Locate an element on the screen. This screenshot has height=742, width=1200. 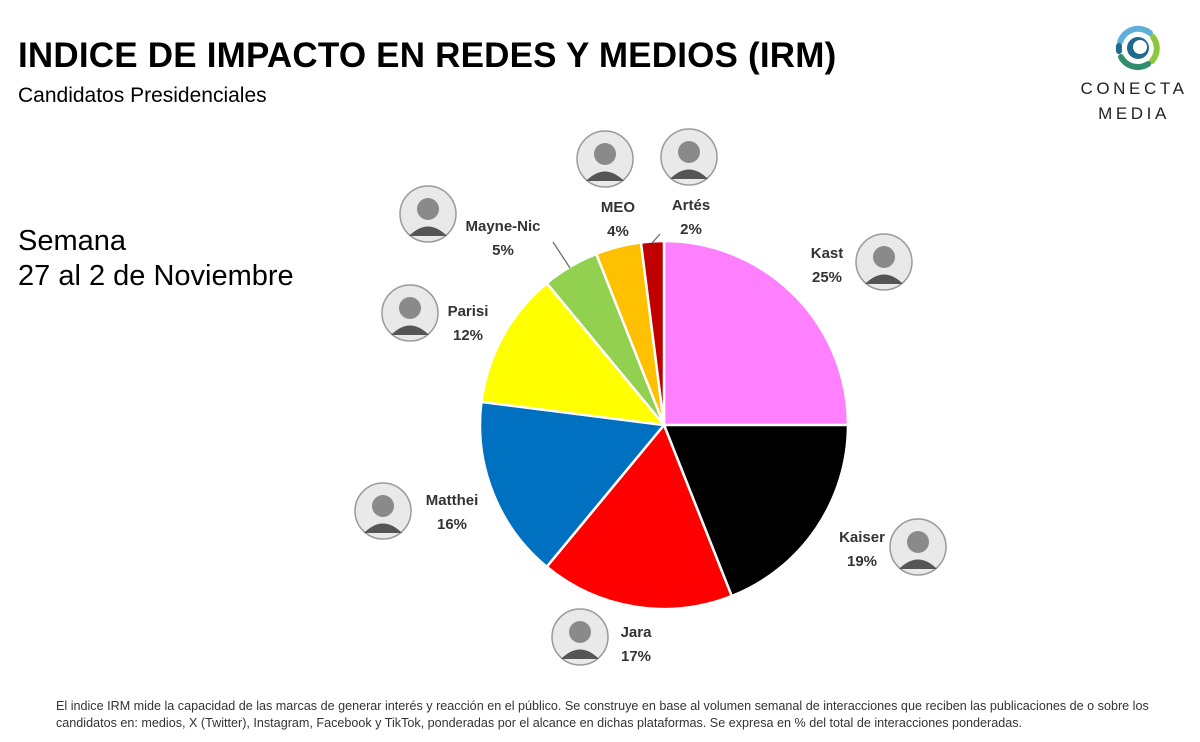
pie-slice-matthei is located at coordinates (572, 484).